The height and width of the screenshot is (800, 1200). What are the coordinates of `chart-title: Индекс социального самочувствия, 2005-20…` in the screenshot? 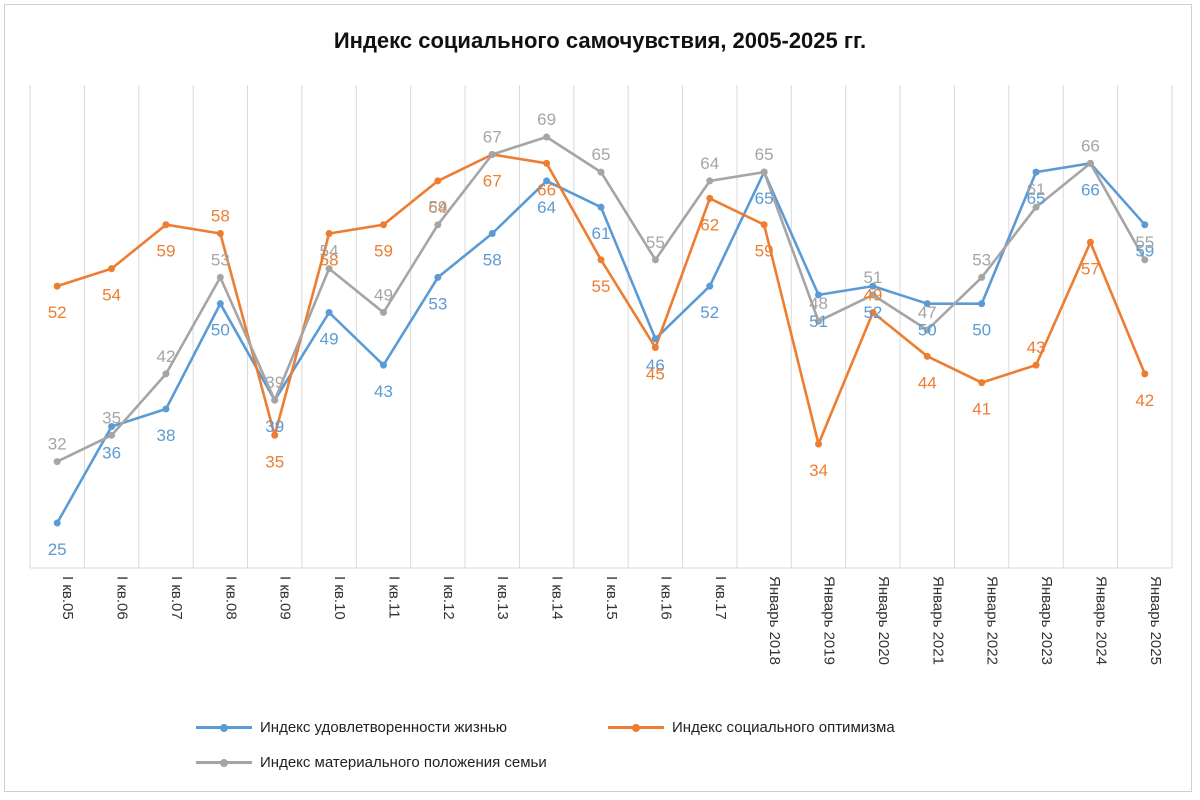 It's located at (600, 40).